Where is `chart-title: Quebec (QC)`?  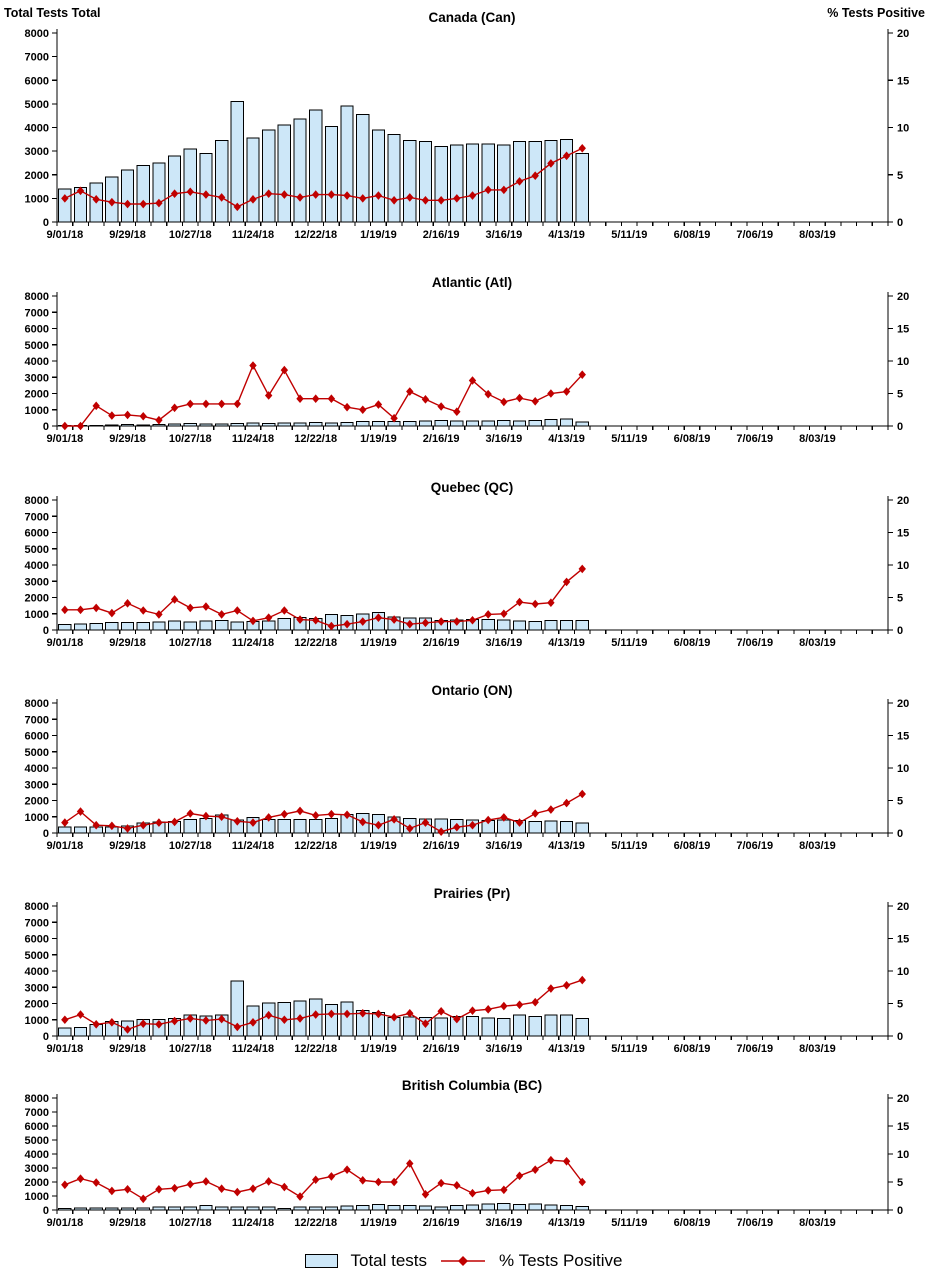 chart-title: Quebec (QC) is located at coordinates (472, 487).